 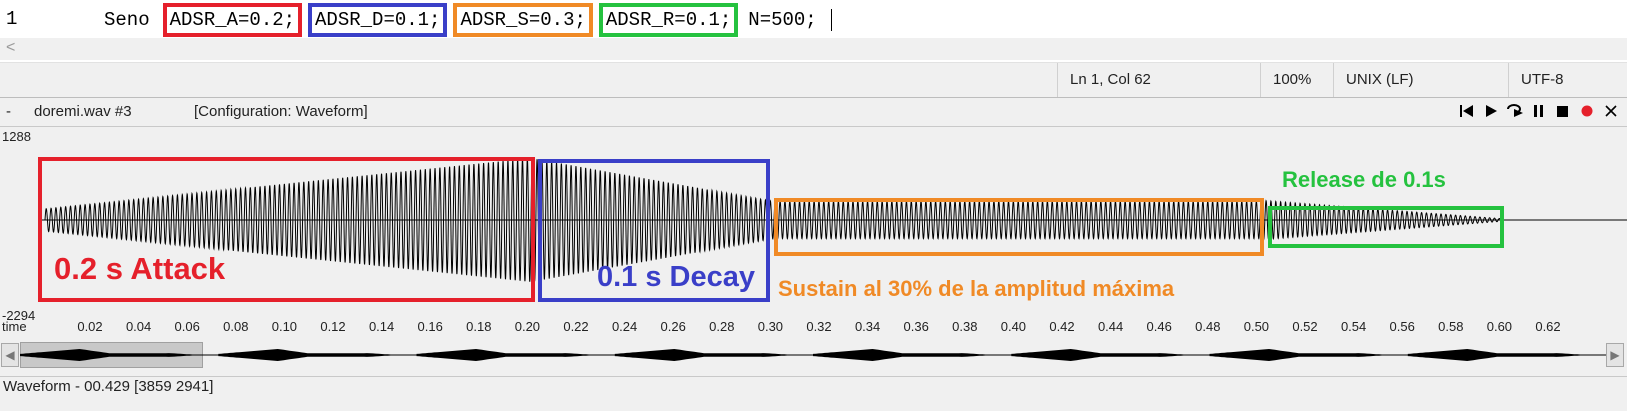 What do you see at coordinates (676, 277) in the screenshot?
I see `decay-annotation: 0.1 s Decay` at bounding box center [676, 277].